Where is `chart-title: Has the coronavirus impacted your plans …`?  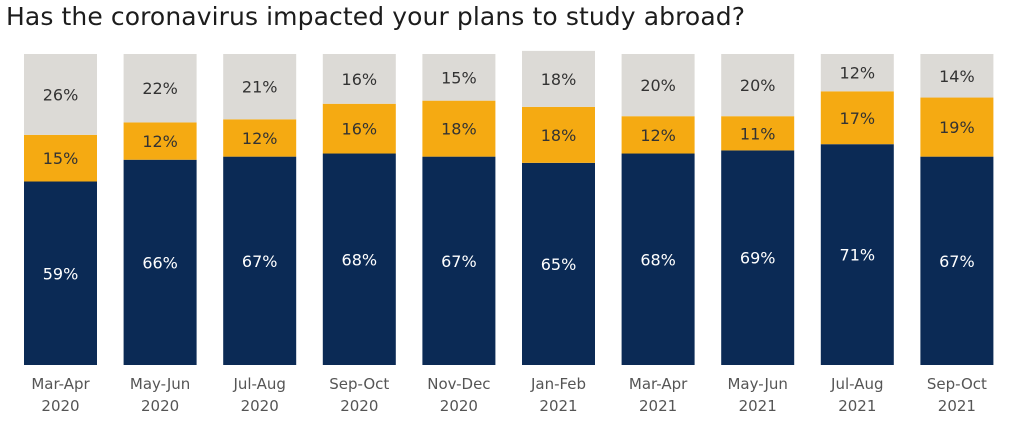
chart-title: Has the coronavirus impacted your plans … is located at coordinates (376, 16).